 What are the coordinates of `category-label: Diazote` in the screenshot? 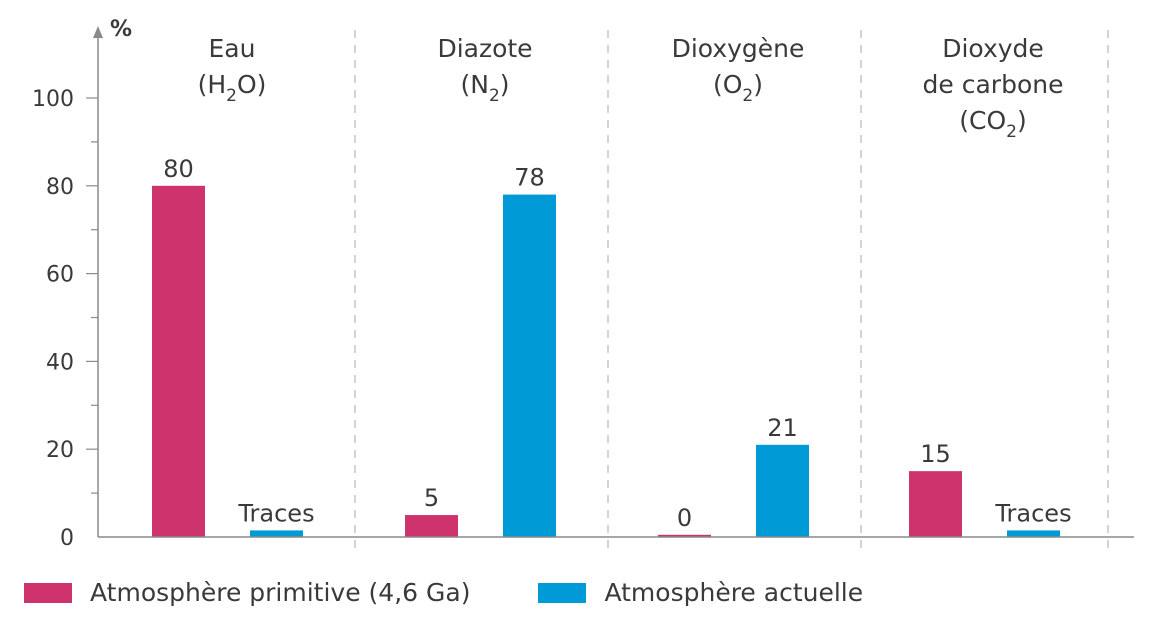 It's located at (484, 48).